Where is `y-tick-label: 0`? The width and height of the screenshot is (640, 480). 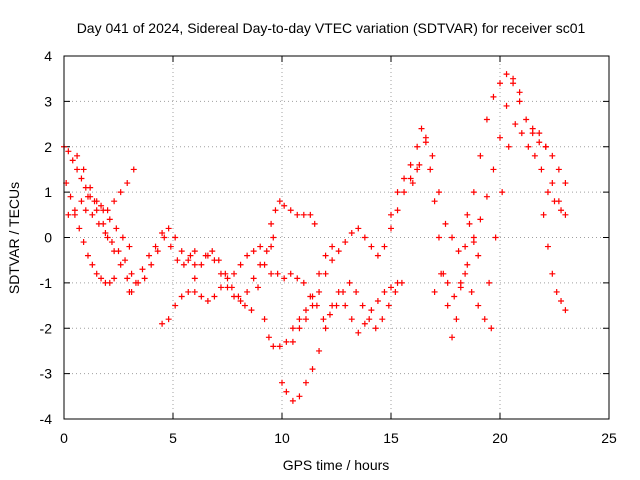 y-tick-label: 0 is located at coordinates (48, 238).